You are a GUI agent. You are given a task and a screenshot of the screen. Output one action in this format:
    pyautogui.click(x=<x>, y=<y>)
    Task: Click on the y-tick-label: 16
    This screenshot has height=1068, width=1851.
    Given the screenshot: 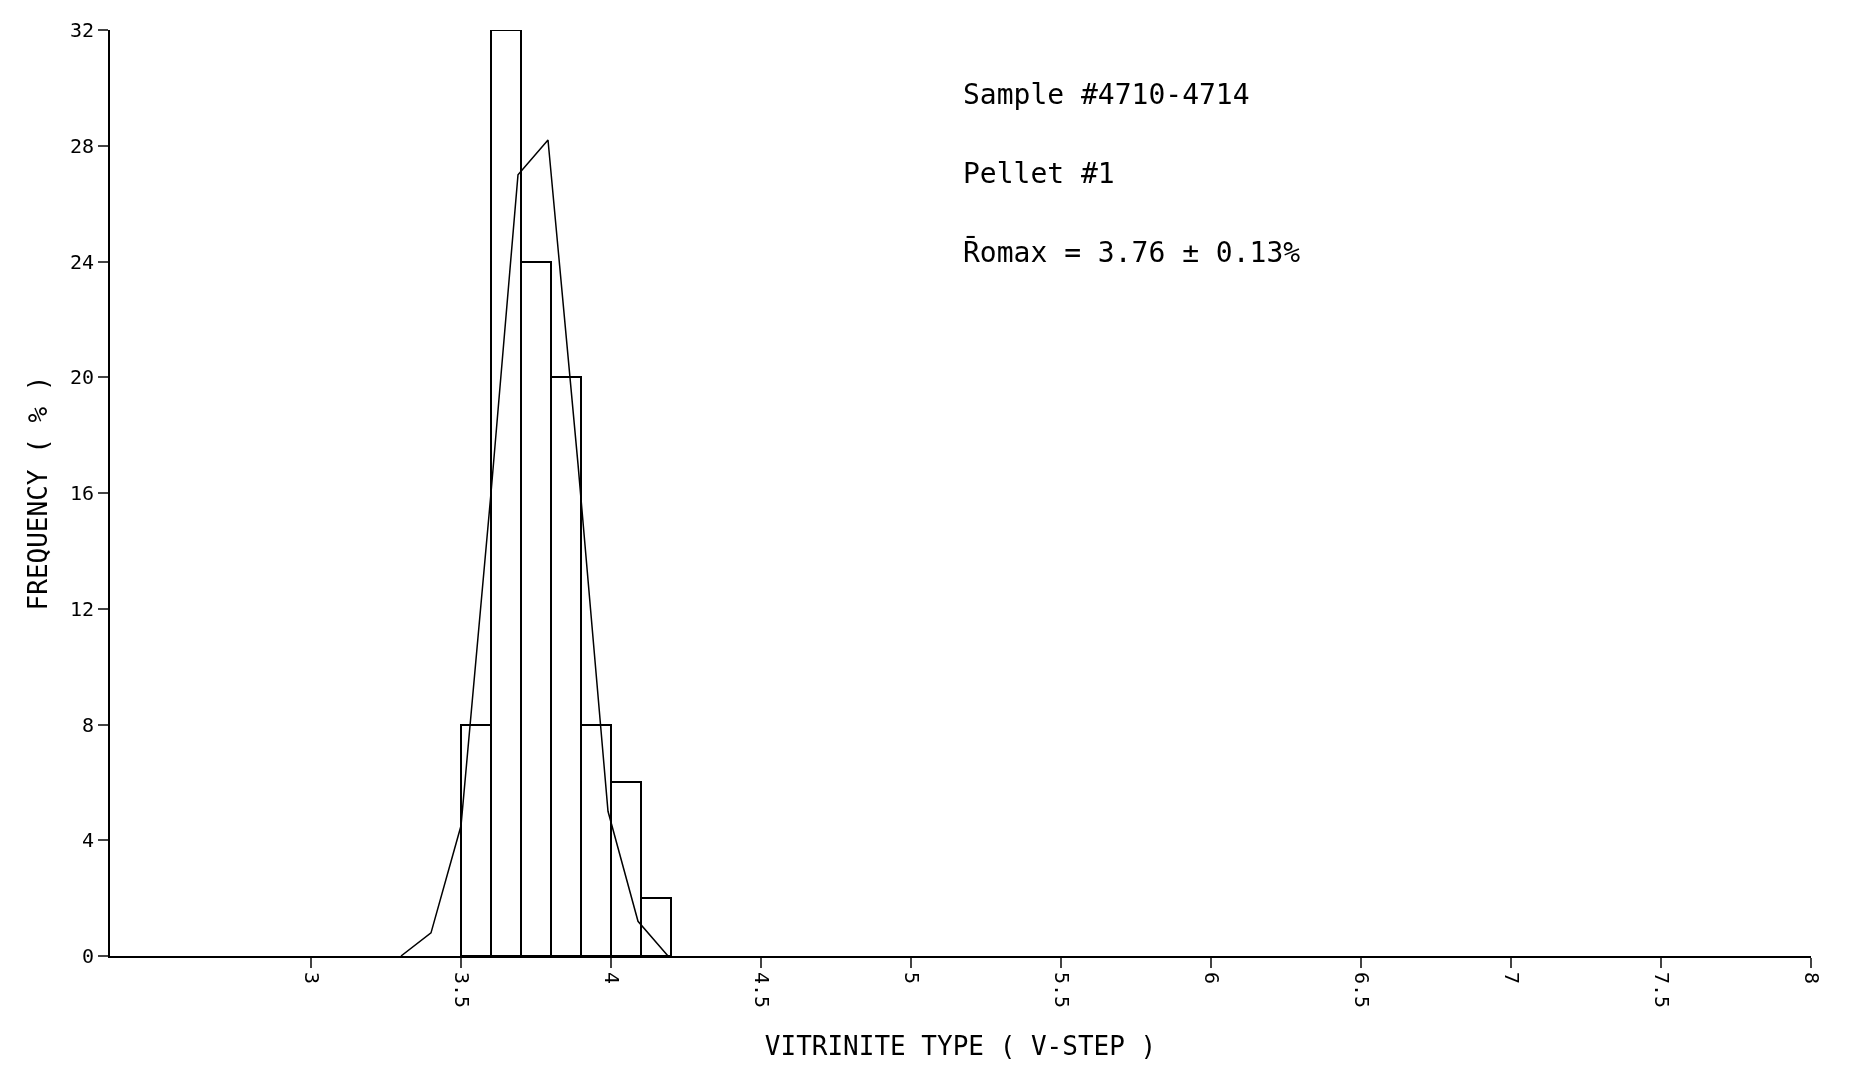 What is the action you would take?
    pyautogui.click(x=81, y=493)
    